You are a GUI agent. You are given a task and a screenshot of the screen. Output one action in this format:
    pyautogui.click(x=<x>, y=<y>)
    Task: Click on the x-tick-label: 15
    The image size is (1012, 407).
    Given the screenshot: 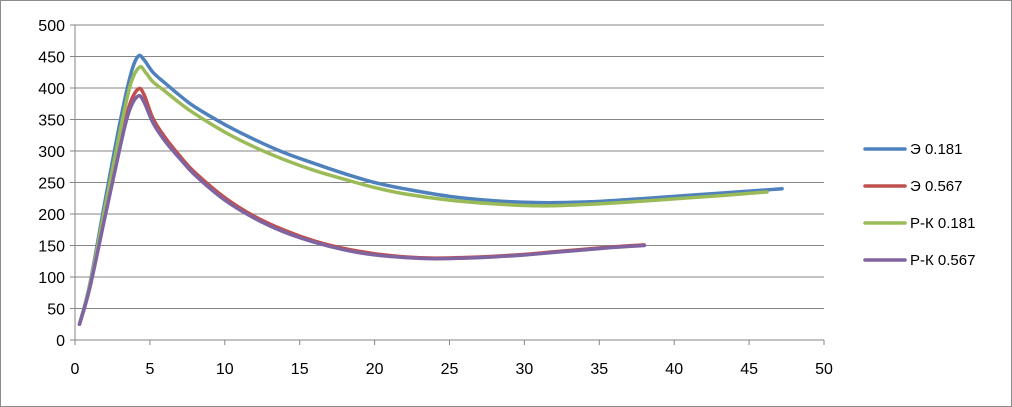 What is the action you would take?
    pyautogui.click(x=300, y=369)
    